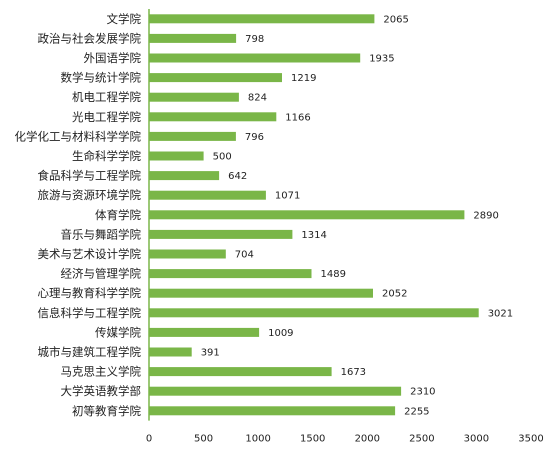 This screenshot has height=449, width=553. I want to click on category-label: 心理与教育科学学院, so click(90, 293).